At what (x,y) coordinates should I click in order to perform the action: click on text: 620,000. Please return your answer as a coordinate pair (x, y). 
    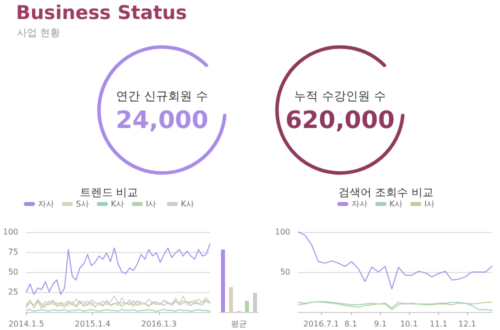
    Looking at the image, I should click on (340, 120).